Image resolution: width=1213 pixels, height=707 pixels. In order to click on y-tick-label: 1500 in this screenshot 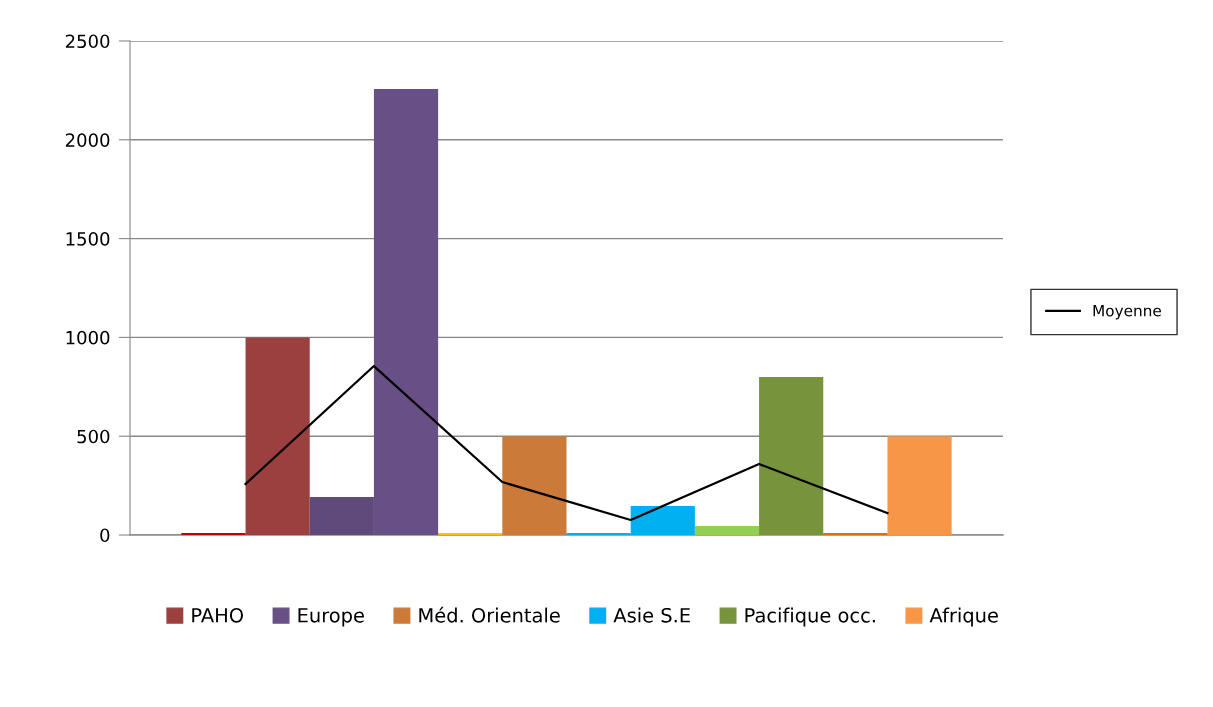, I will do `click(88, 239)`.